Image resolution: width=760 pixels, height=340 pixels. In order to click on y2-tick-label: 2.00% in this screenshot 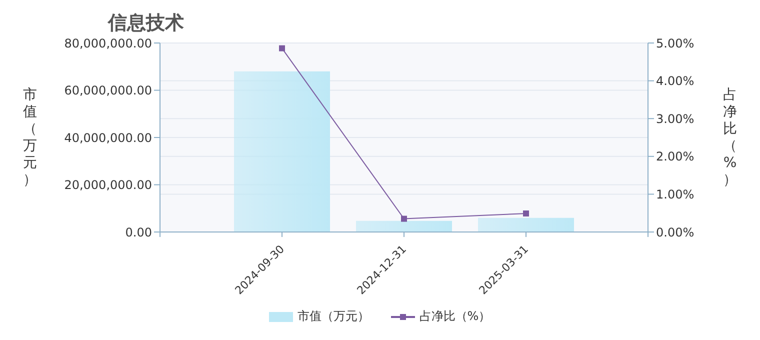, I will do `click(675, 157)`.